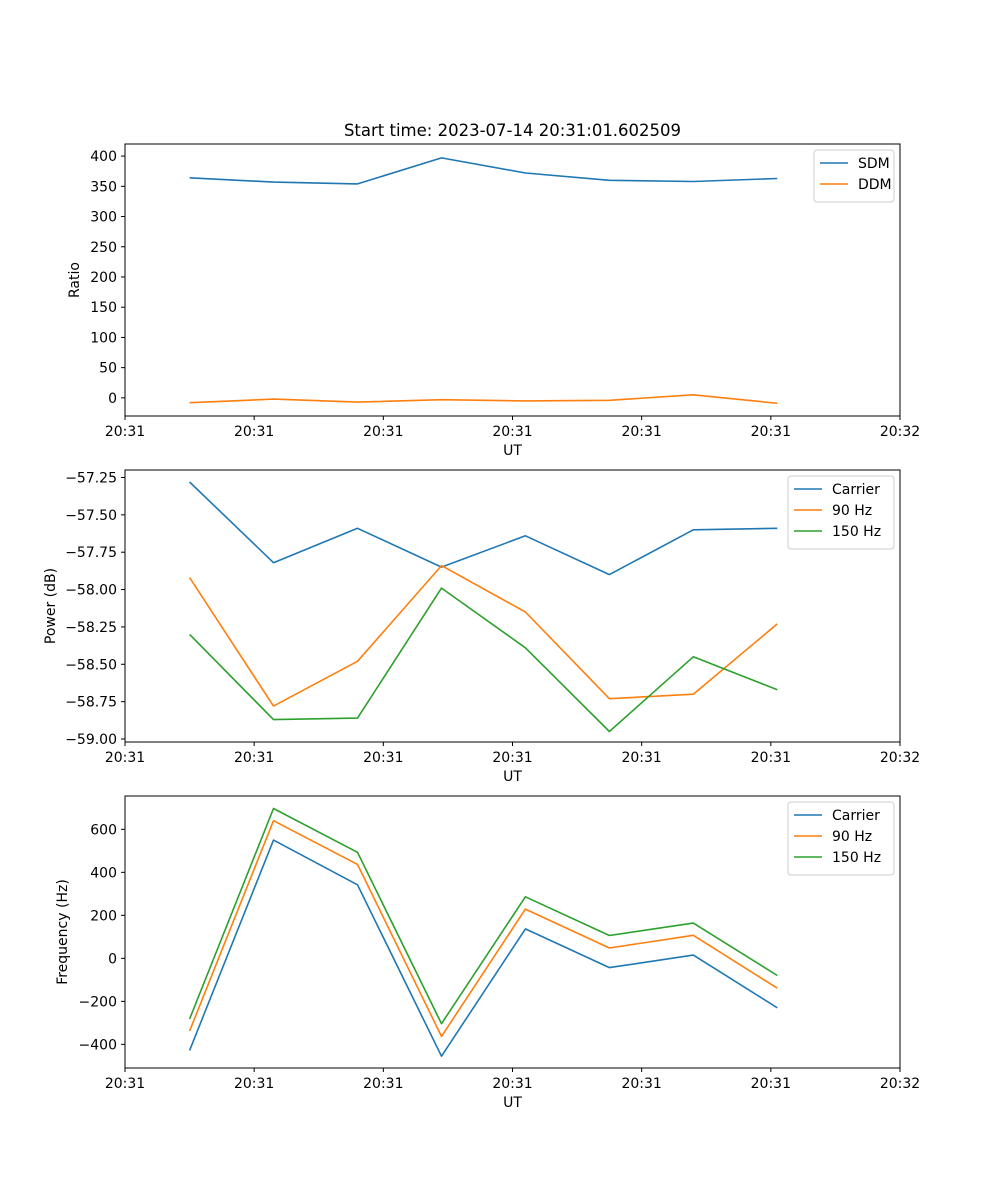 The image size is (1000, 1200). What do you see at coordinates (854, 176) in the screenshot?
I see `legend: SDM DDM` at bounding box center [854, 176].